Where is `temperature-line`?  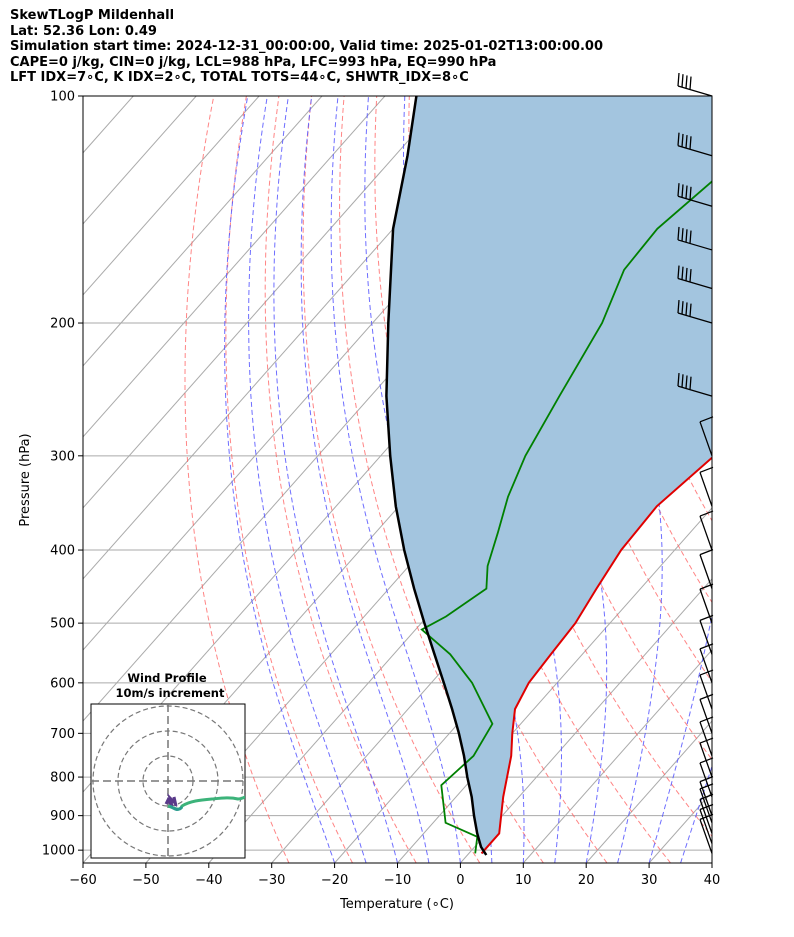
temperature-line is located at coordinates (596, 655).